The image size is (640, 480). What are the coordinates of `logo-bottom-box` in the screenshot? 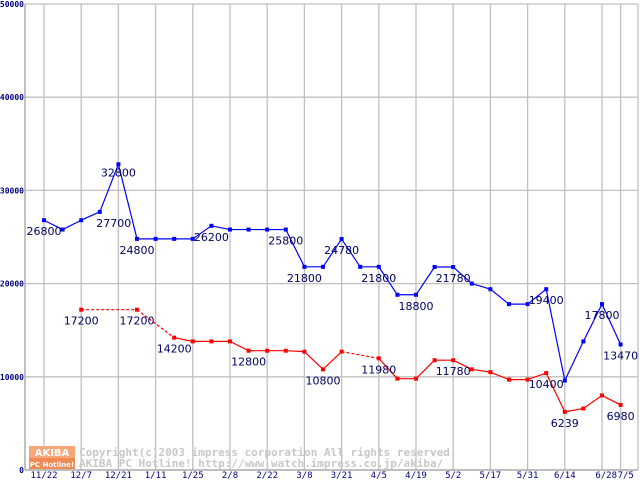 It's located at (52, 463).